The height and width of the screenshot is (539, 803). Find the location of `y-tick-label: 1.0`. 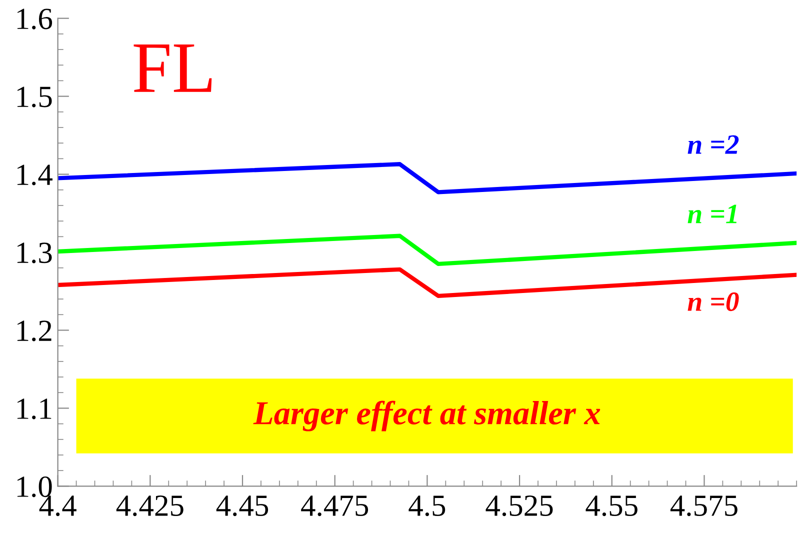

y-tick-label: 1.0 is located at coordinates (34, 487).